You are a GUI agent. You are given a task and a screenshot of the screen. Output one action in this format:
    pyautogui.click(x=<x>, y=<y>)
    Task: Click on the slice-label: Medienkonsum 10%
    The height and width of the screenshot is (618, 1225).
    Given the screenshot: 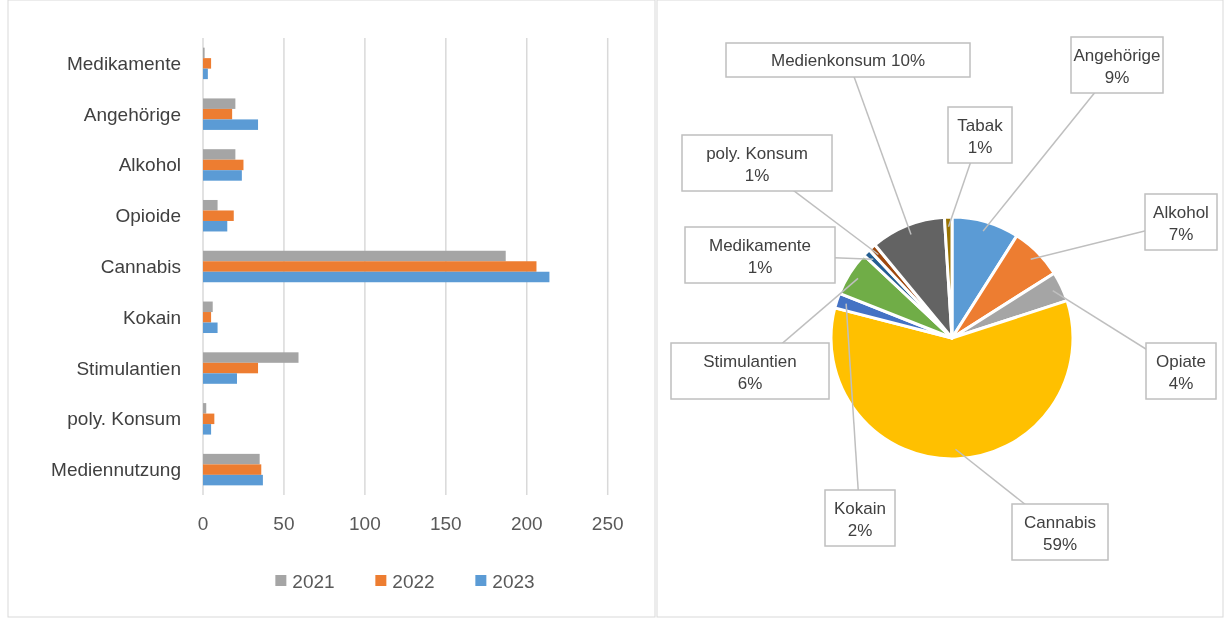 What is the action you would take?
    pyautogui.click(x=848, y=60)
    